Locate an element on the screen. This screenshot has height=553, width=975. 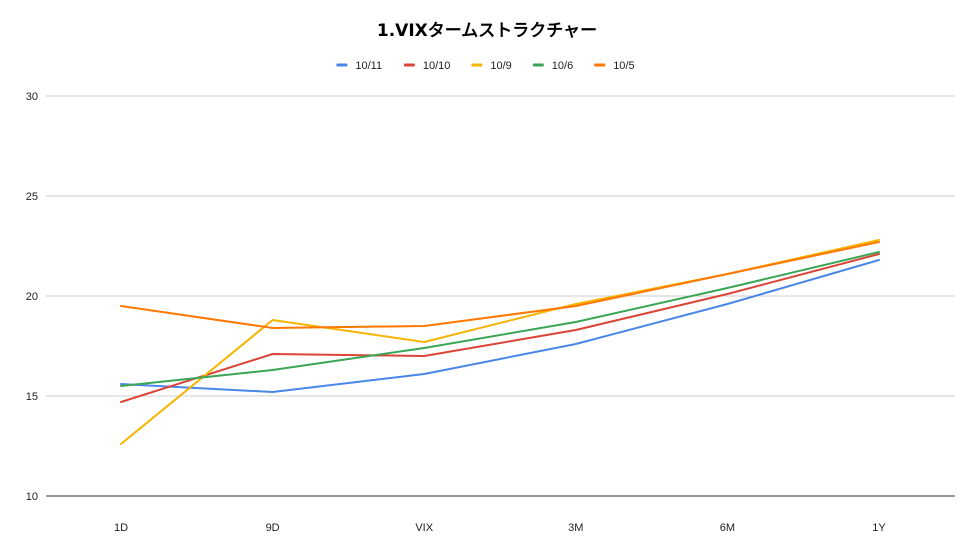
legend-label: 10/9 is located at coordinates (500, 66).